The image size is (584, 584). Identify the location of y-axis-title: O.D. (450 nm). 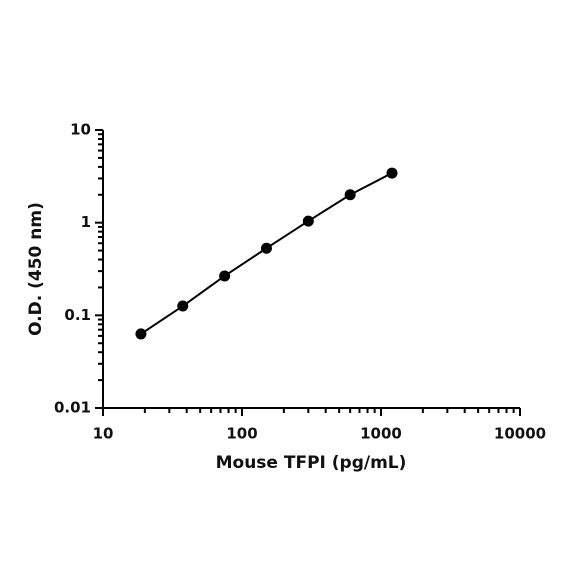
(36, 269).